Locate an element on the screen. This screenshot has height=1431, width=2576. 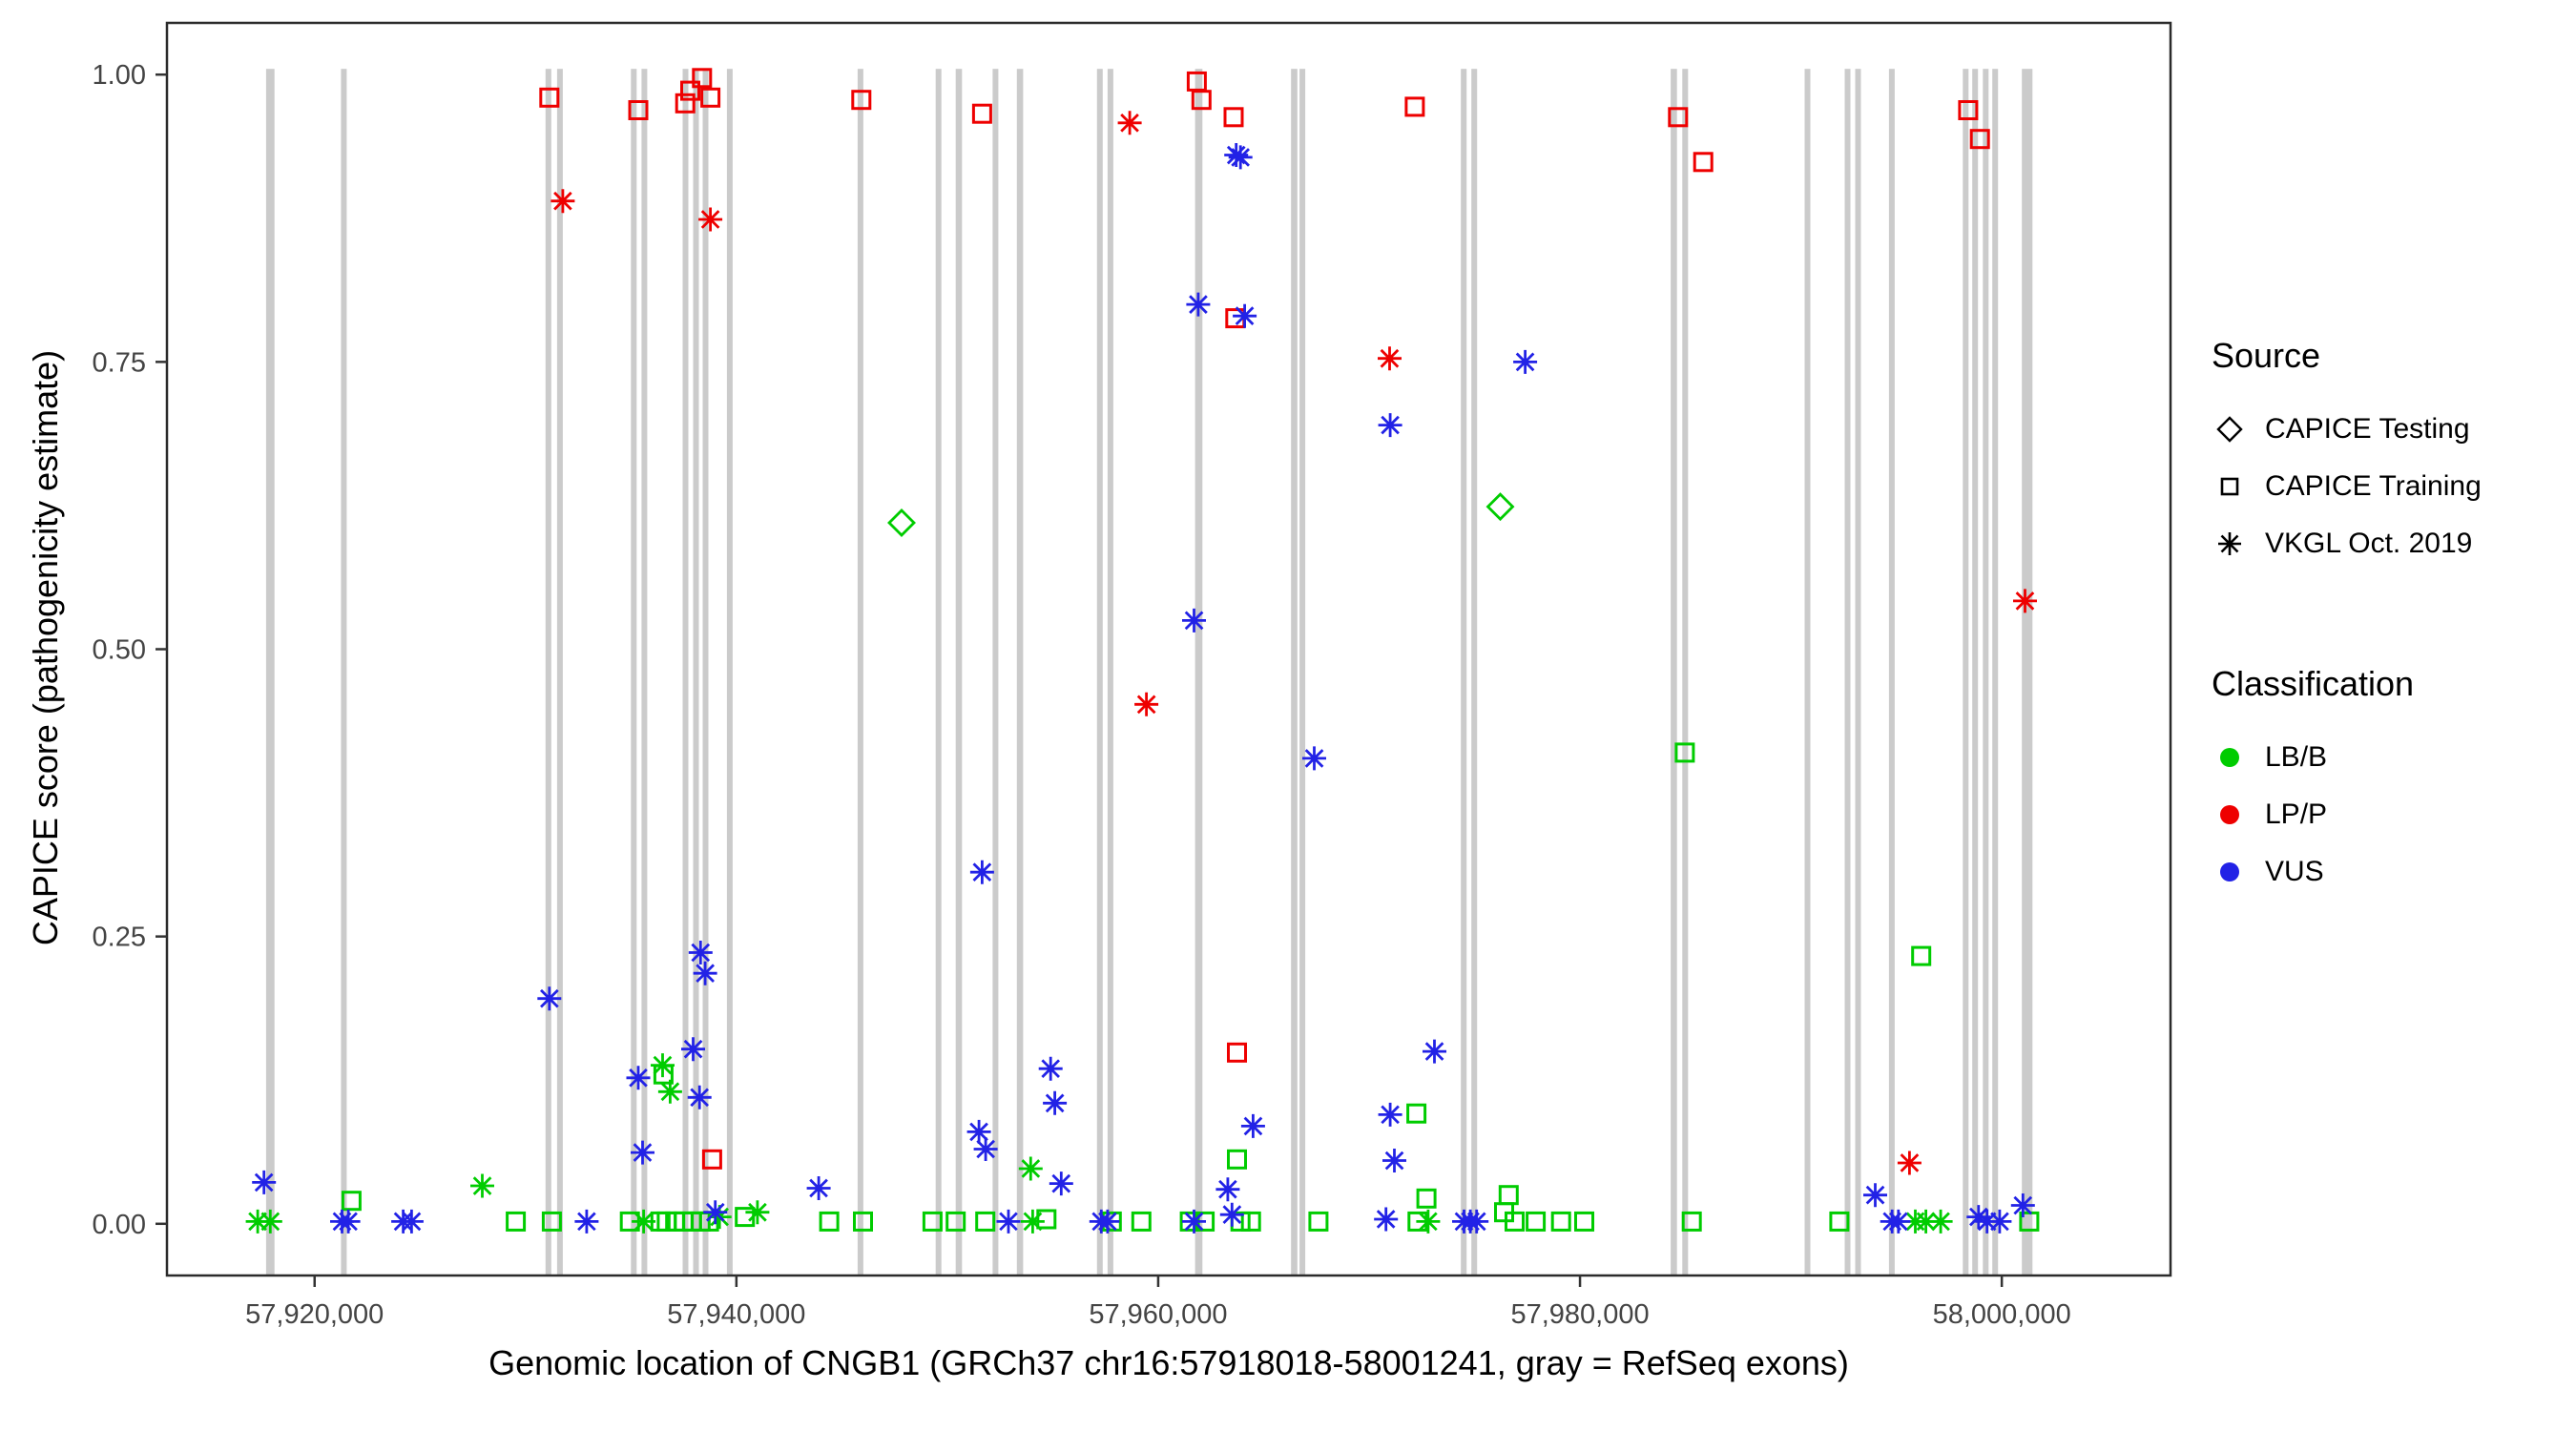
legend-item-lpp: LP/P is located at coordinates (2388, 814).